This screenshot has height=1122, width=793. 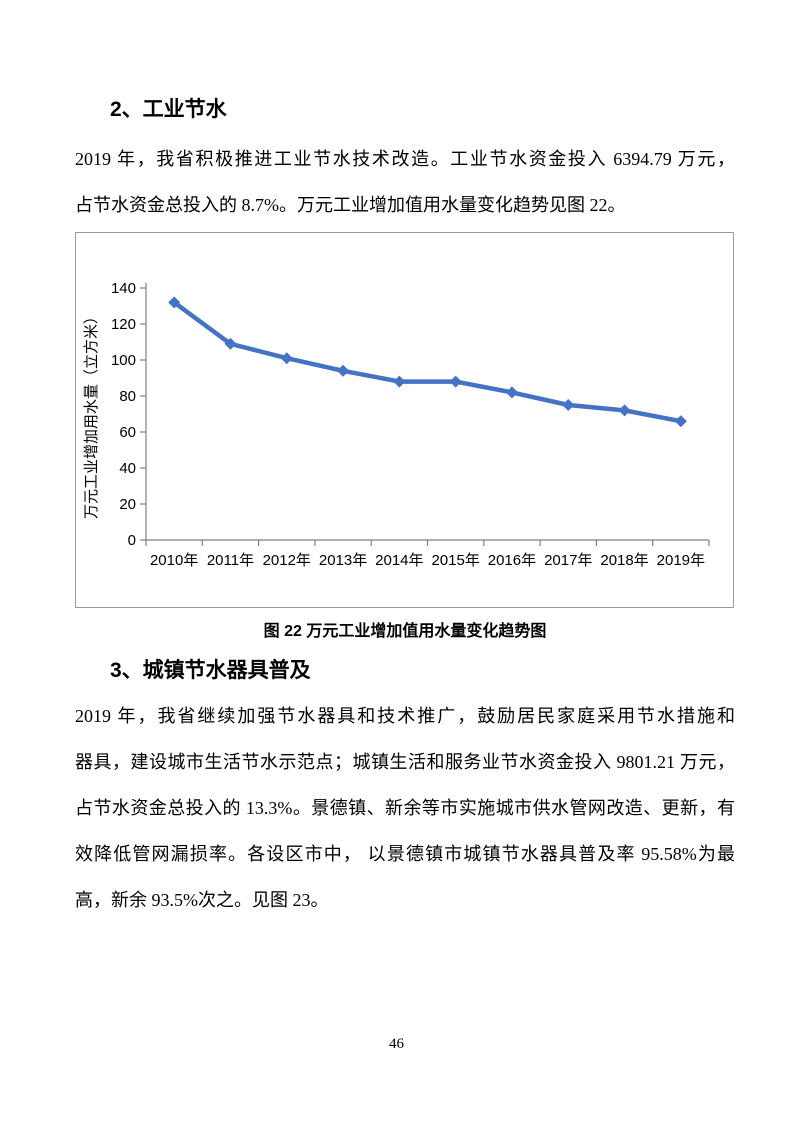 What do you see at coordinates (123, 360) in the screenshot?
I see `y-tick-label: 100` at bounding box center [123, 360].